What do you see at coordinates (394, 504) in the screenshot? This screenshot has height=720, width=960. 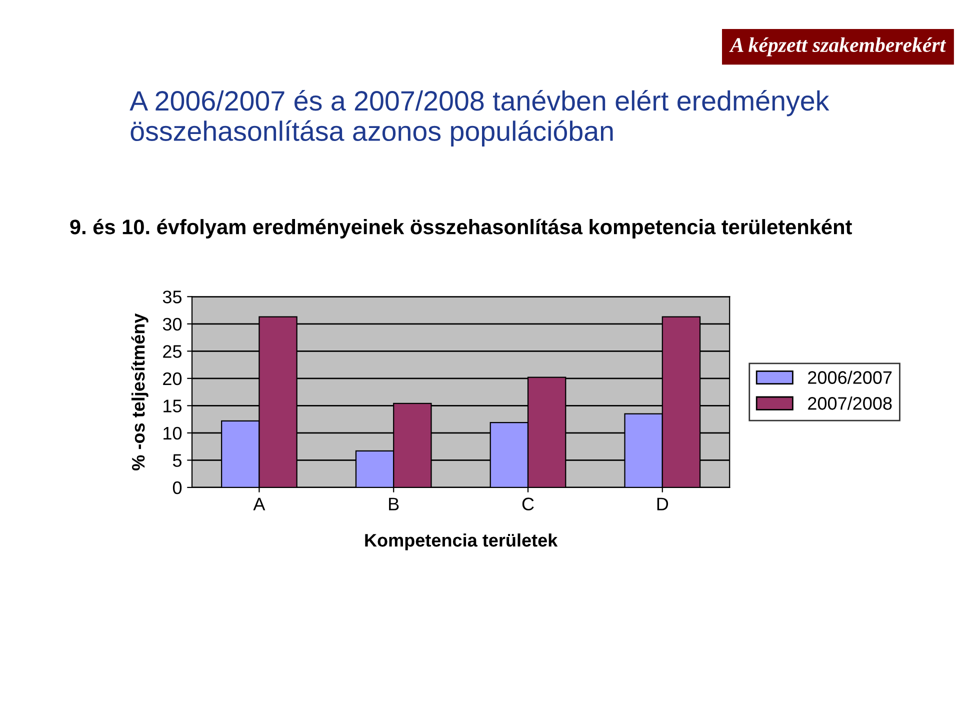 I see `x-tick-label: B` at bounding box center [394, 504].